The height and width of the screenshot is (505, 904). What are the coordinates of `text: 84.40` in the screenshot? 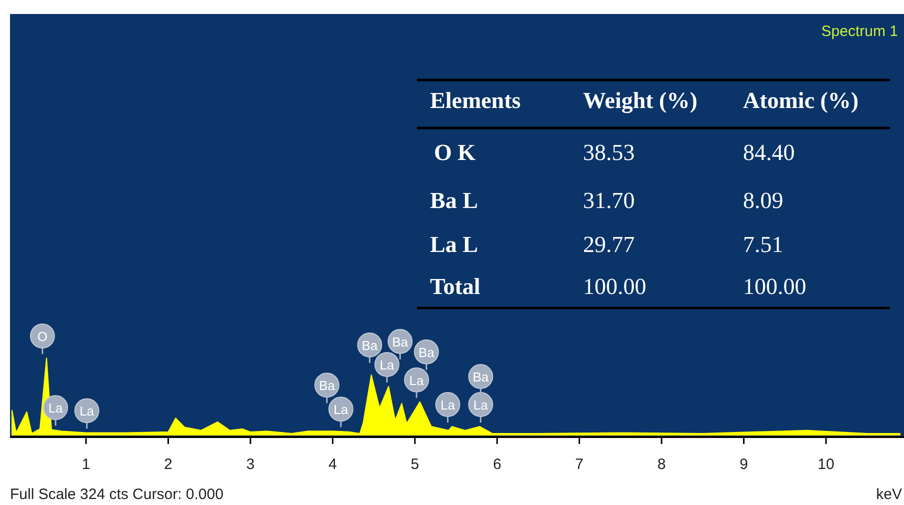 It's located at (769, 152).